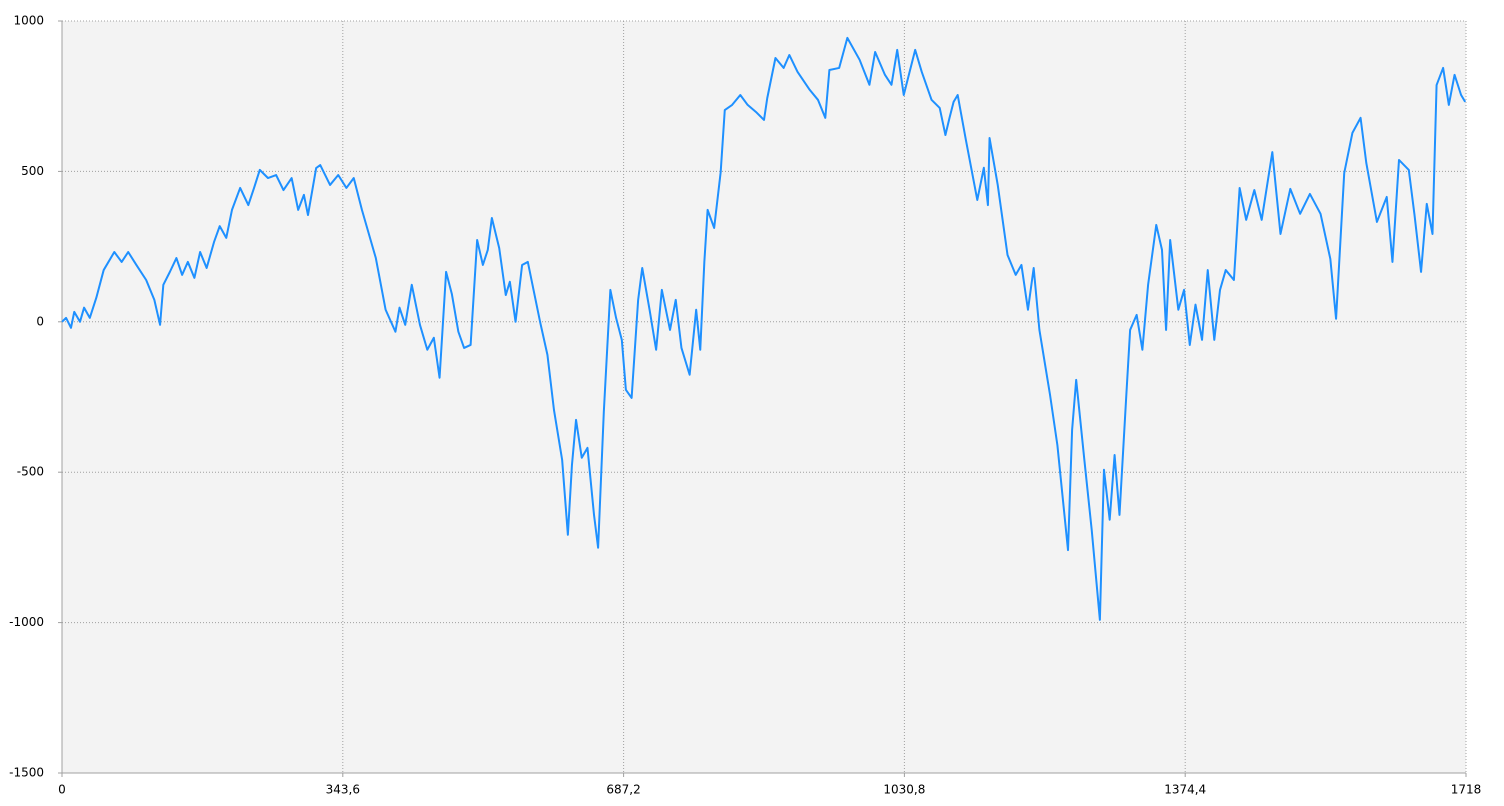  What do you see at coordinates (32, 171) in the screenshot?
I see `y-tick-label: 500` at bounding box center [32, 171].